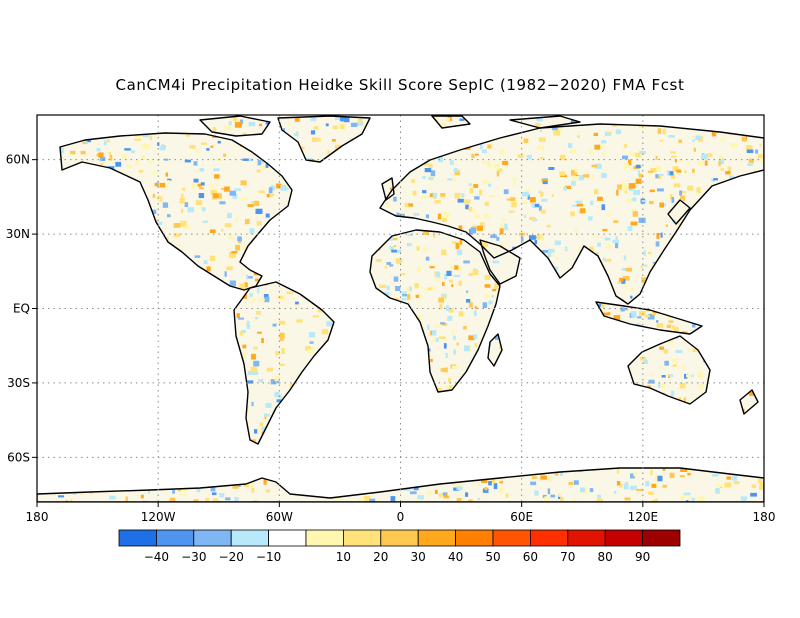 This screenshot has width=800, height=618. What do you see at coordinates (401, 517) in the screenshot?
I see `lon-tick-label: 0` at bounding box center [401, 517].